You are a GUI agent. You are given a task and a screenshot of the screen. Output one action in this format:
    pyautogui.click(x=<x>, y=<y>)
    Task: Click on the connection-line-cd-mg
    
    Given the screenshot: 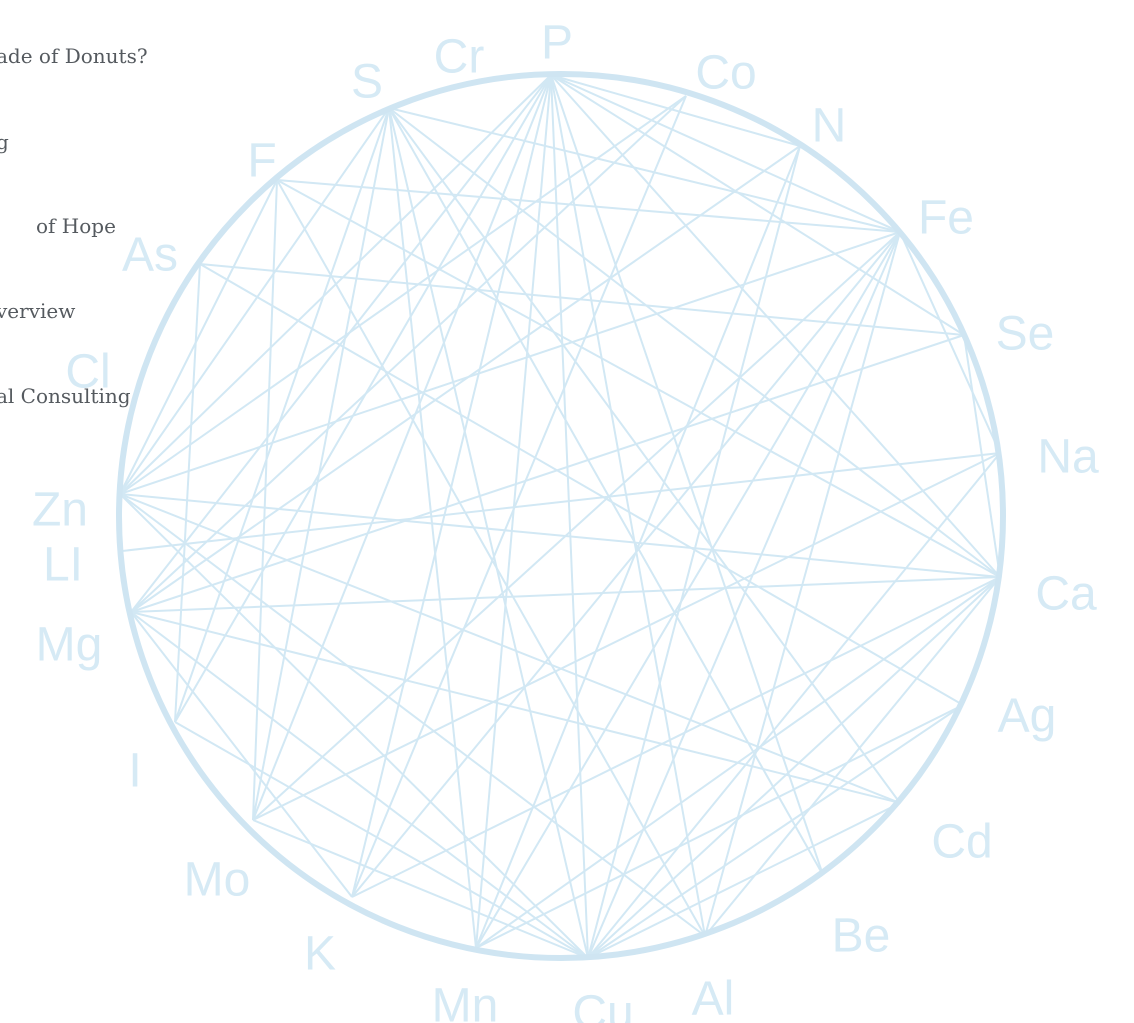 What is the action you would take?
    pyautogui.click(x=515, y=707)
    